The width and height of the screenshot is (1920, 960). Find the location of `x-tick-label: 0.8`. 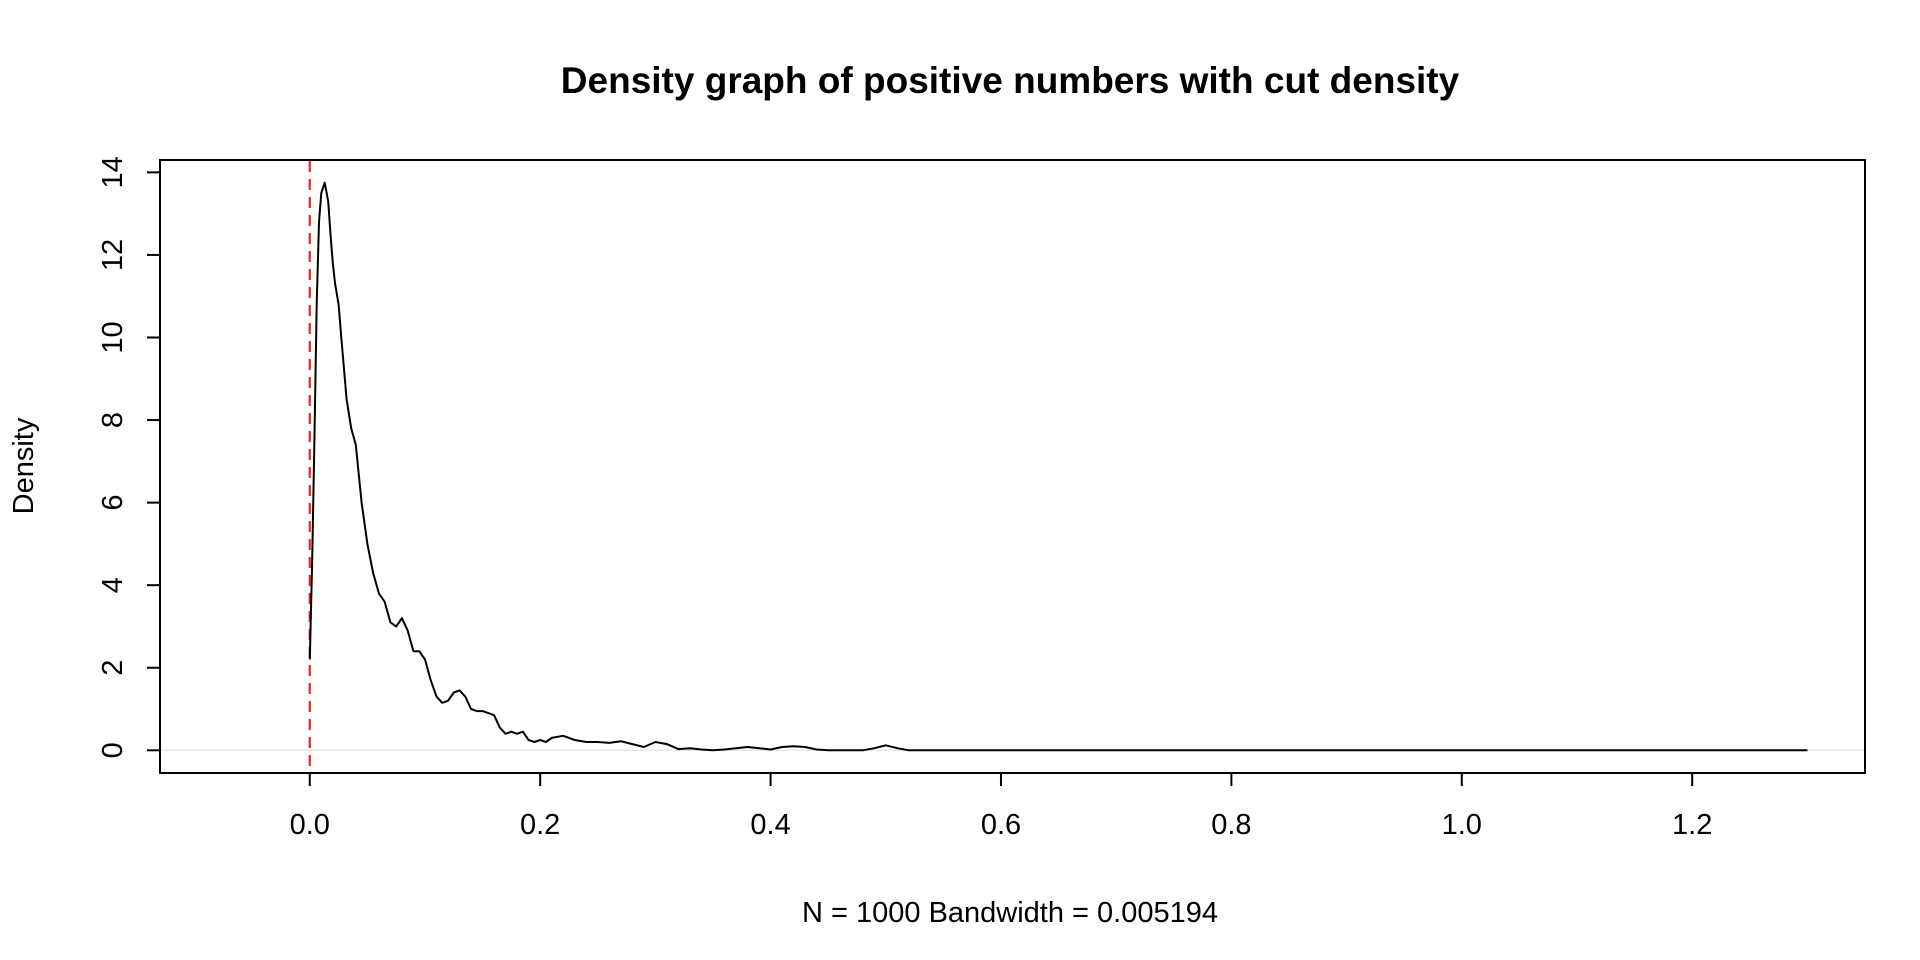

x-tick-label: 0.8 is located at coordinates (1231, 825).